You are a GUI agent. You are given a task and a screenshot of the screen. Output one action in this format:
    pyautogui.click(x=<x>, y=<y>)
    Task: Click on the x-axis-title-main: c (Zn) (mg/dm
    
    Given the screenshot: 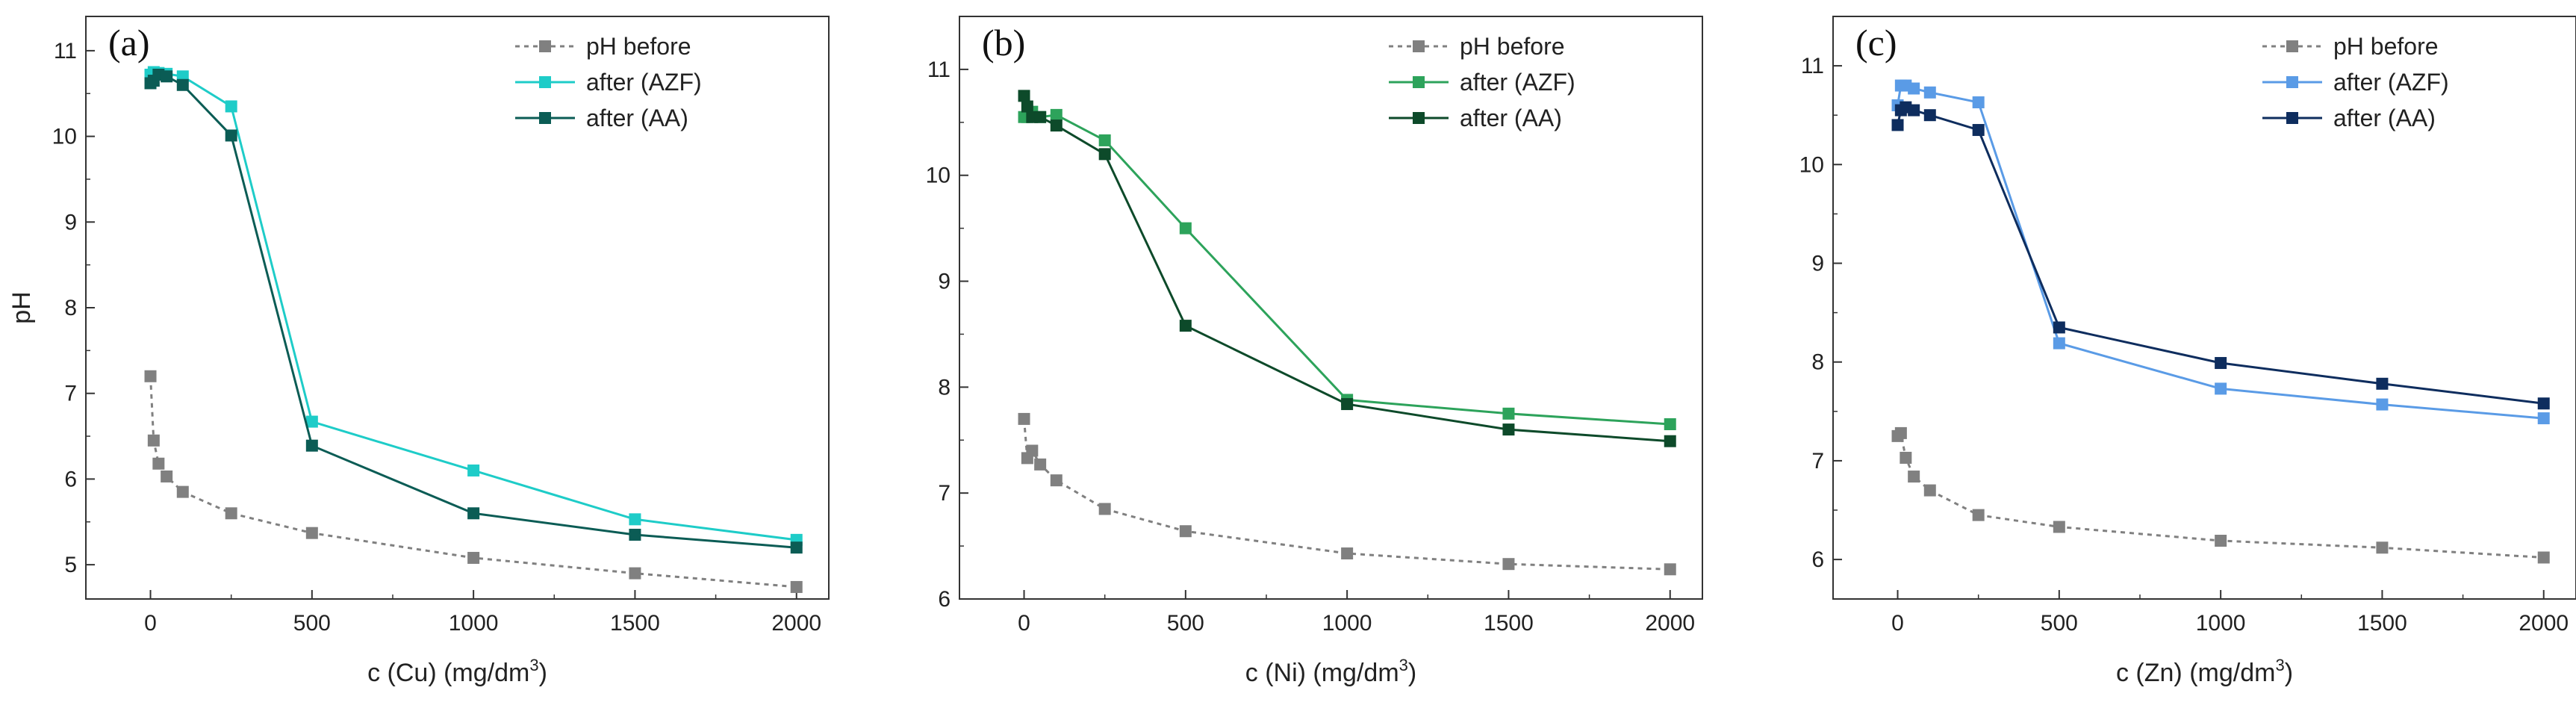 What is the action you would take?
    pyautogui.click(x=2195, y=673)
    